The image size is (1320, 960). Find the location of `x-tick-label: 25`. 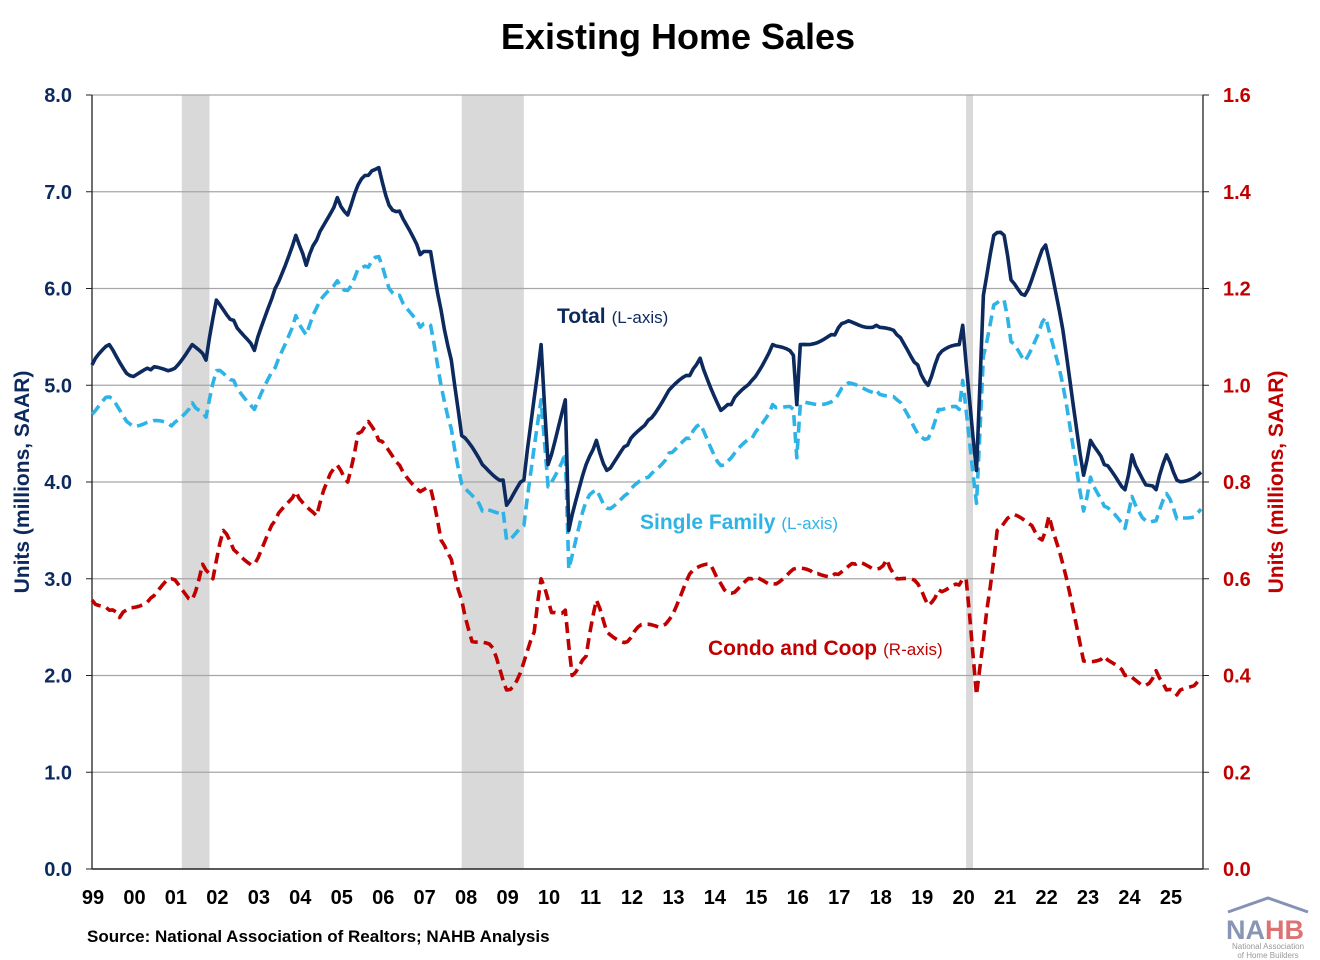

x-tick-label: 25 is located at coordinates (1171, 898).